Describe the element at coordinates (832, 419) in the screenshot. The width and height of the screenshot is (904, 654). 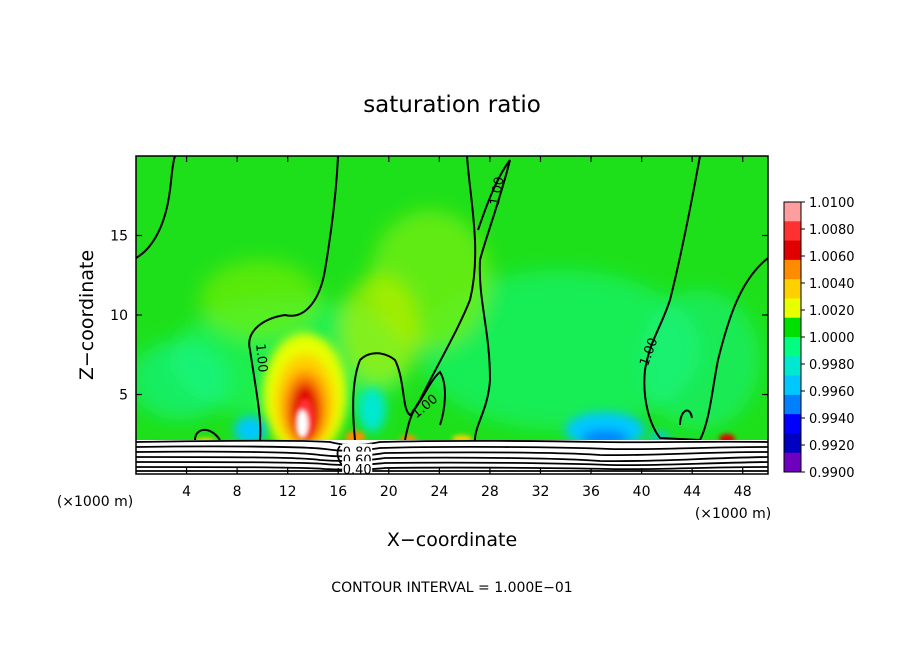
I see `colorbar-level-label: 0.9940` at that location.